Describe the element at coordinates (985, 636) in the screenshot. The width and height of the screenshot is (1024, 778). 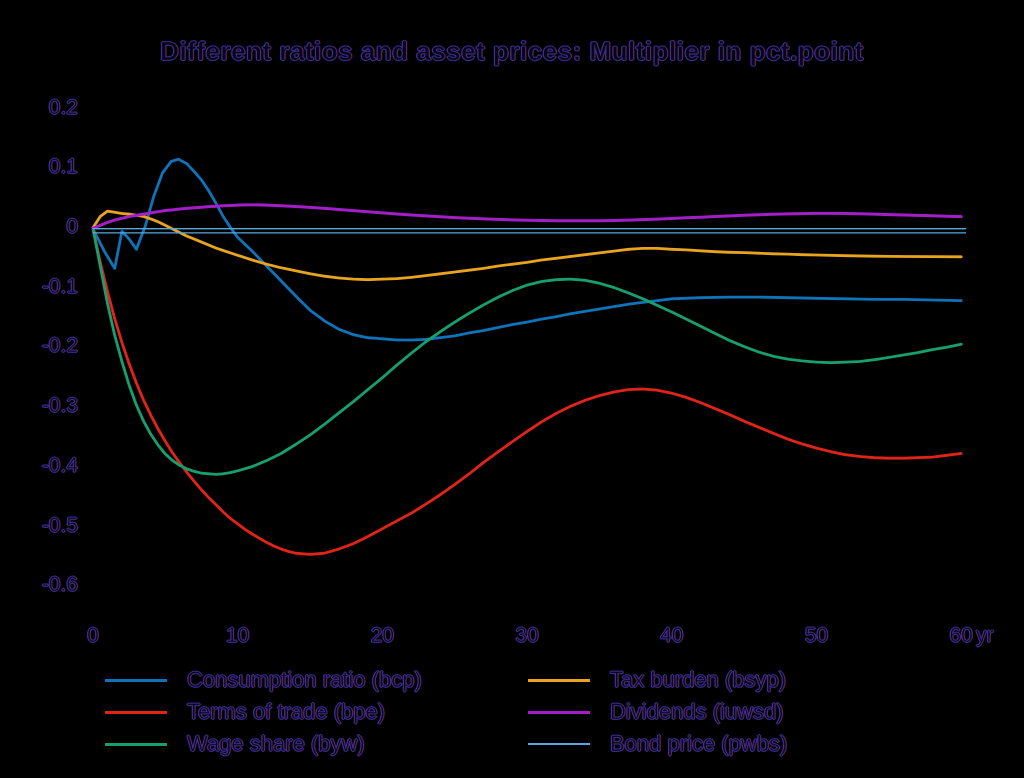
I see `x-axis-unit-label: yr` at that location.